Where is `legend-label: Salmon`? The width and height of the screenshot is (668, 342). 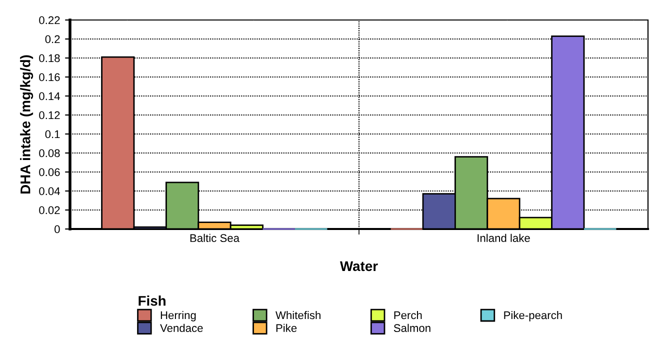 legend-label: Salmon is located at coordinates (412, 328).